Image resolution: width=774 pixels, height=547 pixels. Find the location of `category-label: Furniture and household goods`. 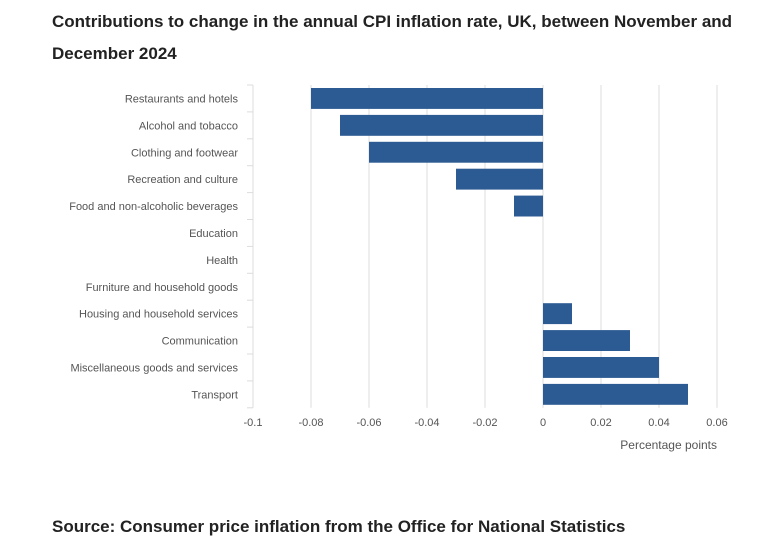

category-label: Furniture and household goods is located at coordinates (162, 288).